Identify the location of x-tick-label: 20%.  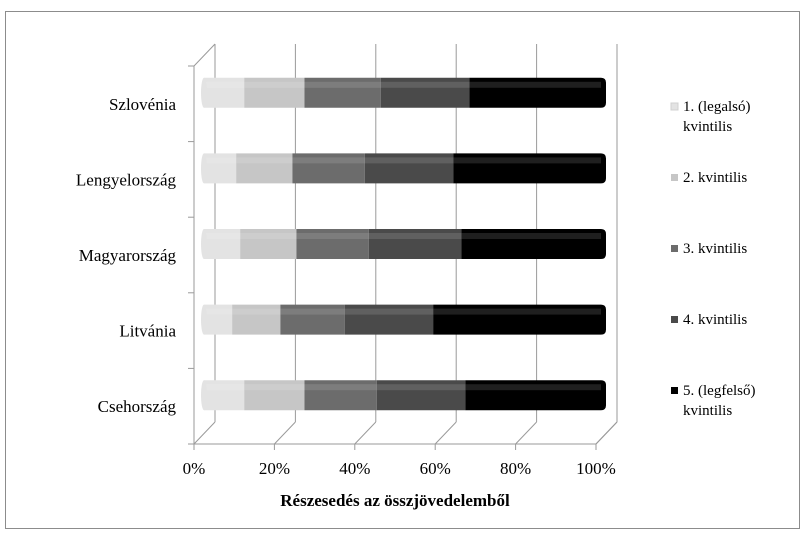
(274, 468).